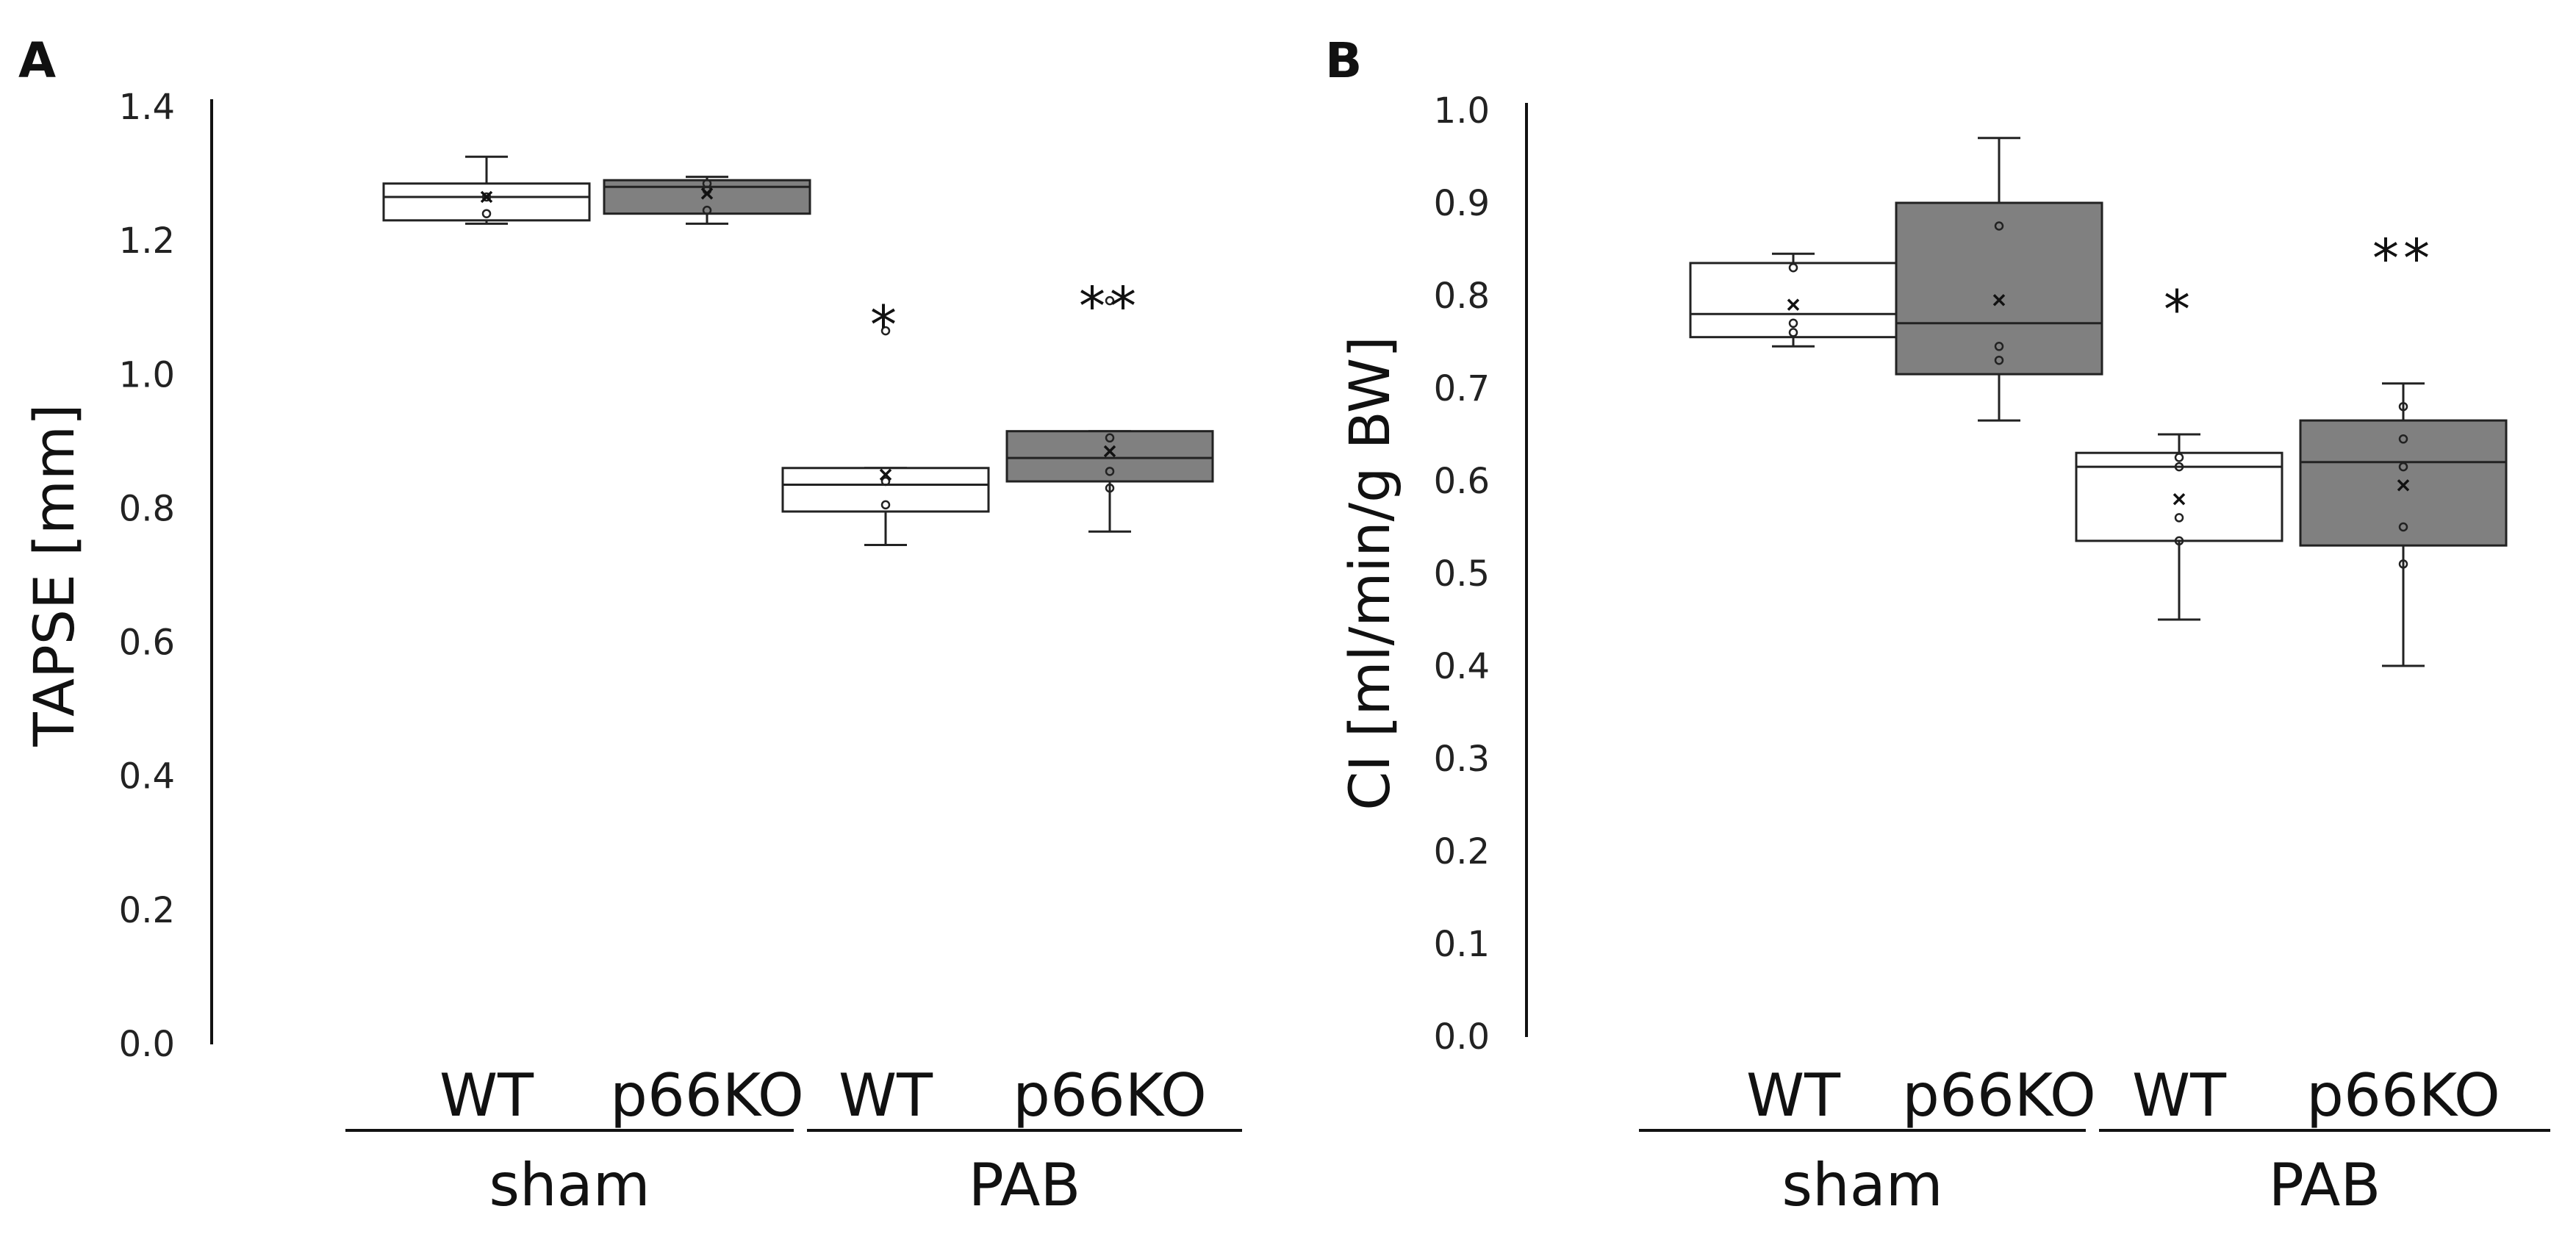 Image resolution: width=2576 pixels, height=1234 pixels. Describe the element at coordinates (147, 108) in the screenshot. I see `y-tick-label: 1.4` at that location.